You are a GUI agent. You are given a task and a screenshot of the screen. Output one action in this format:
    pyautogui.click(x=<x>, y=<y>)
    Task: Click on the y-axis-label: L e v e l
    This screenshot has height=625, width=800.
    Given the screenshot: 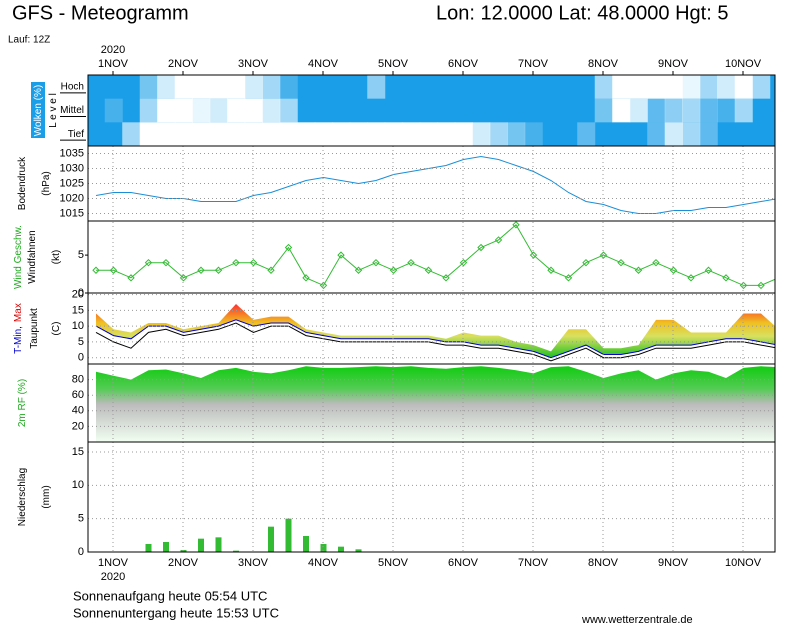 What is the action you would take?
    pyautogui.click(x=53, y=110)
    